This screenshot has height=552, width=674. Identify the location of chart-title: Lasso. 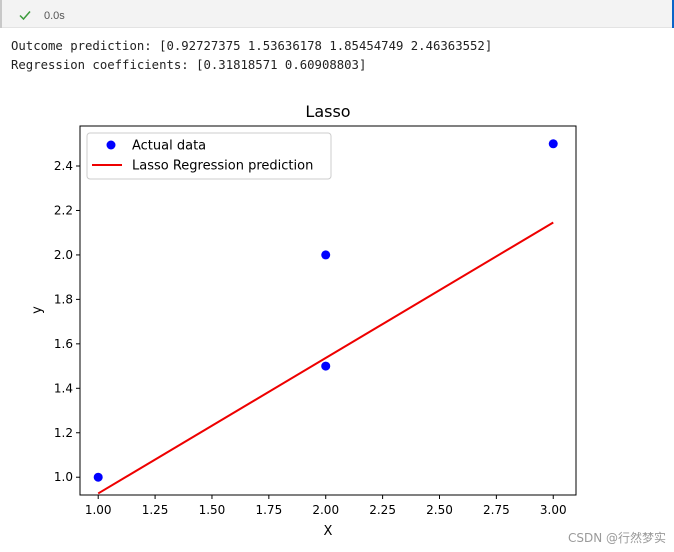
(327, 111).